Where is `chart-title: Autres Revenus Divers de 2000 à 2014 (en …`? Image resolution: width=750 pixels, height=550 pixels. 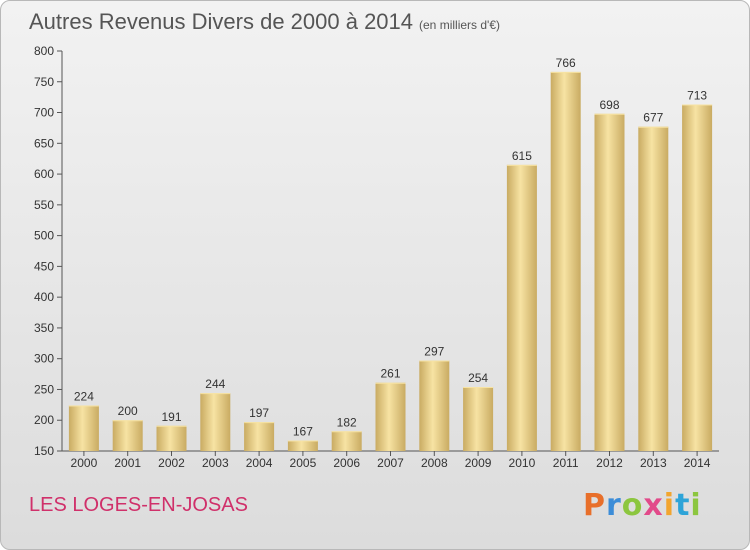
chart-title: Autres Revenus Divers de 2000 à 2014 (en … is located at coordinates (264, 22).